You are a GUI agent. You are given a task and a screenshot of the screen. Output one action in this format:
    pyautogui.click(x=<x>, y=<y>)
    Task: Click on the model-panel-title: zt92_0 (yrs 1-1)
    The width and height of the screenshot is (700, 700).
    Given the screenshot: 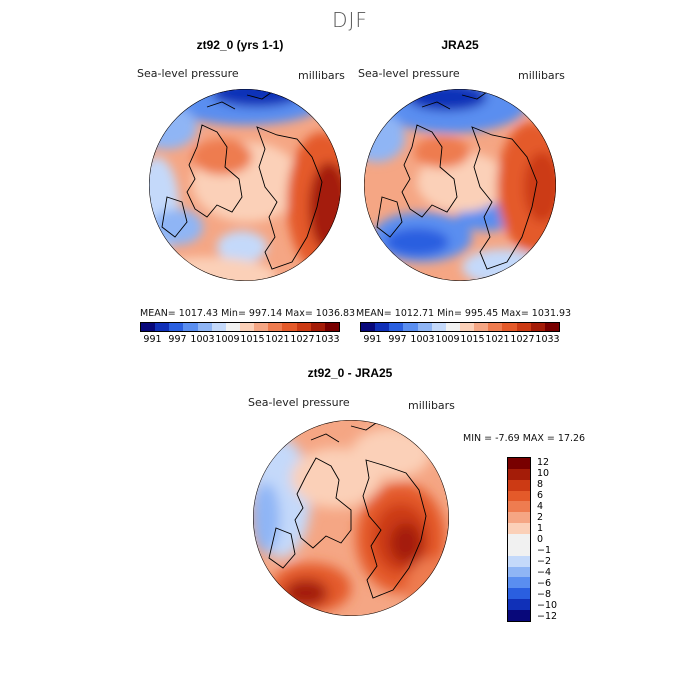 What is the action you would take?
    pyautogui.click(x=240, y=45)
    